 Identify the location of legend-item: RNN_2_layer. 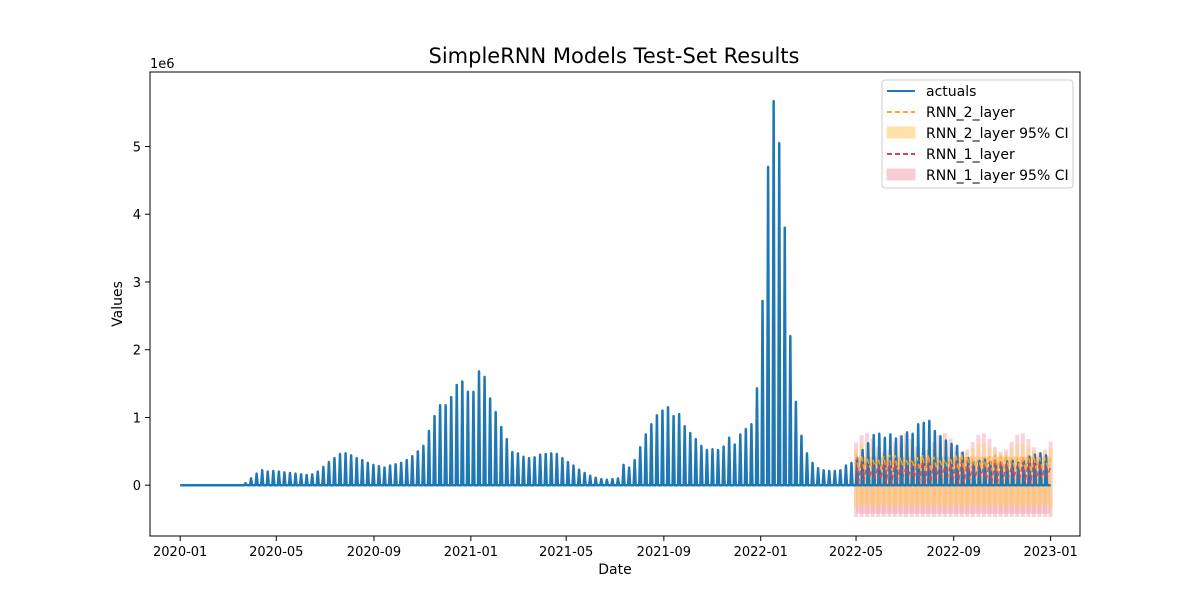
(951, 113).